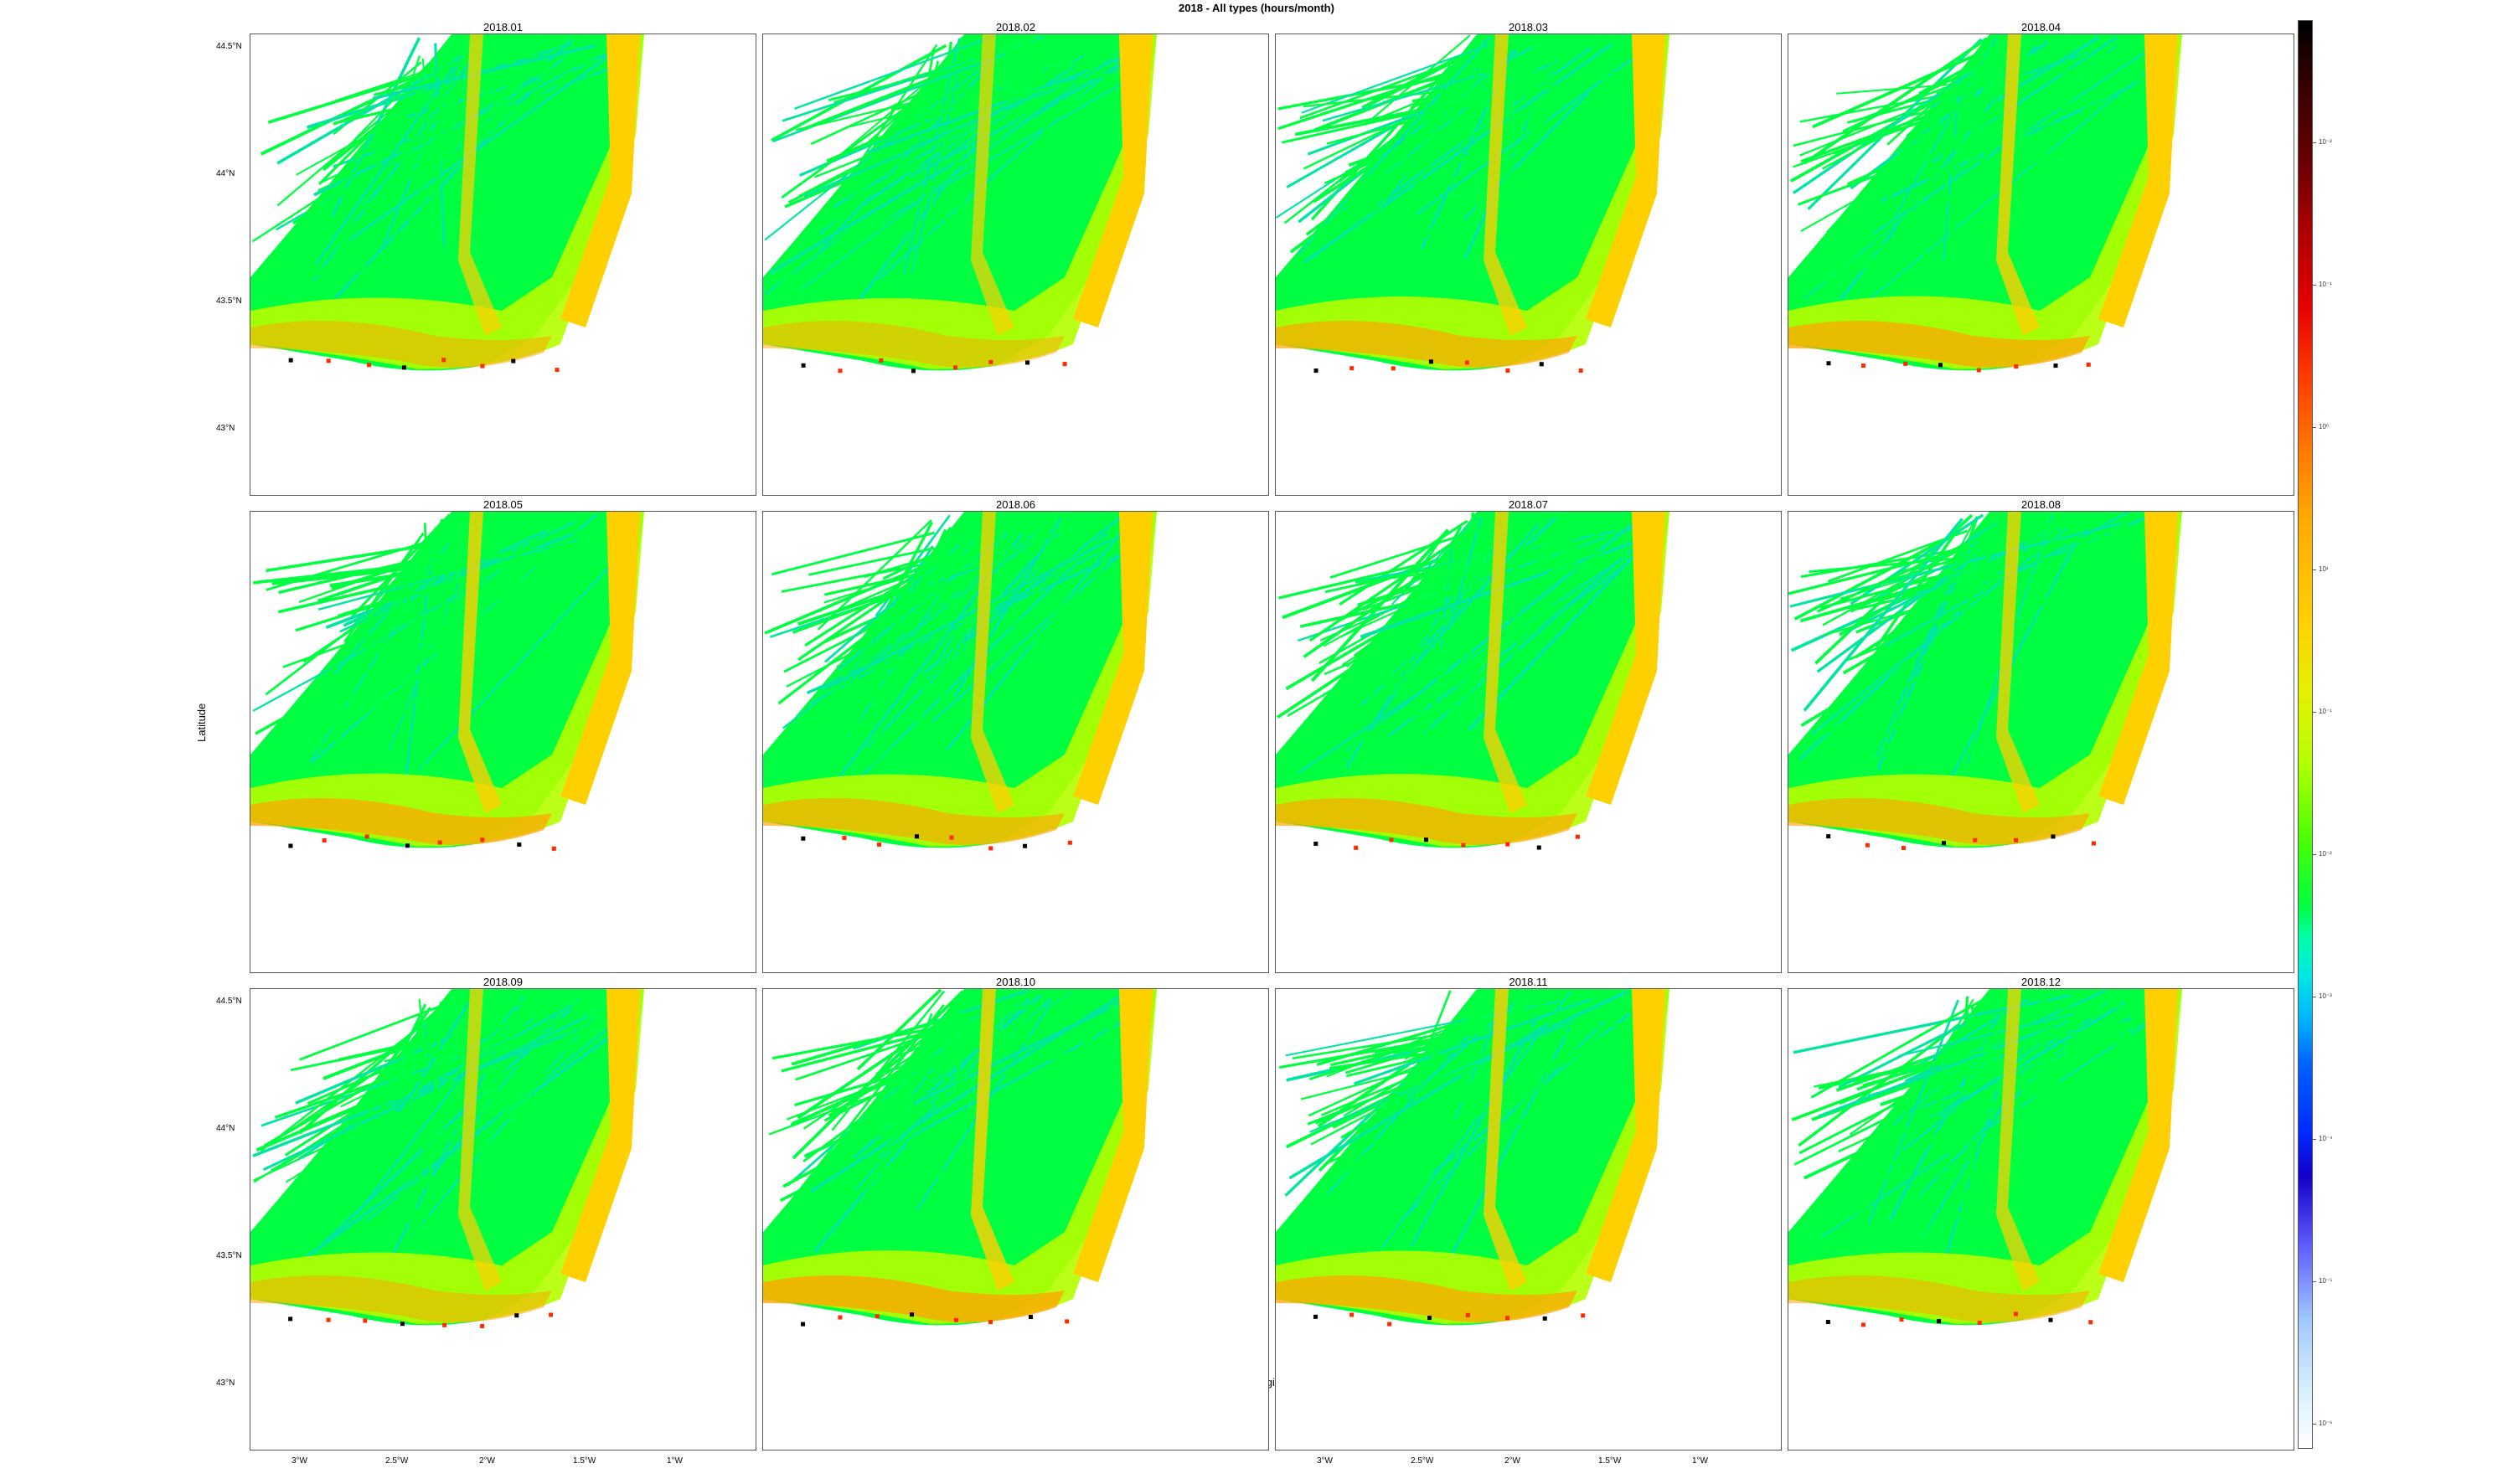 The height and width of the screenshot is (1484, 2513). I want to click on lat-tick-label: 44.5°N, so click(229, 1001).